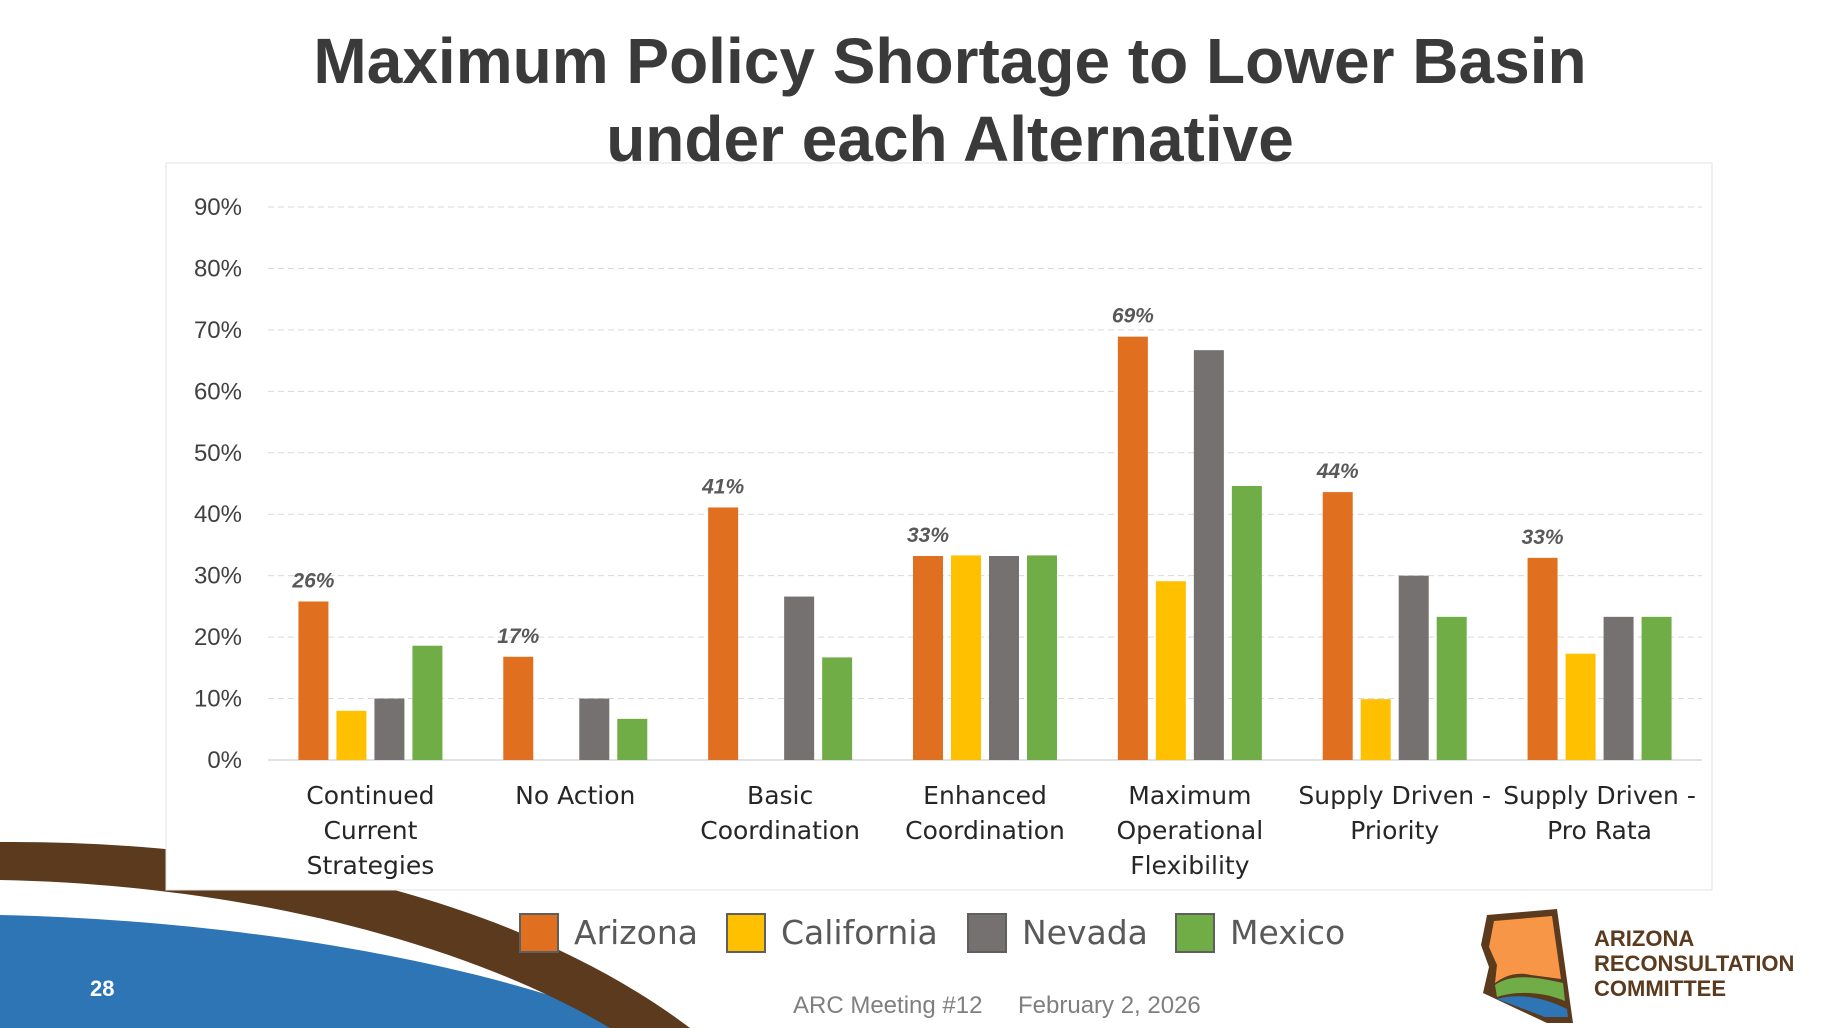  What do you see at coordinates (1394, 830) in the screenshot?
I see `x-tick-label: Priority` at bounding box center [1394, 830].